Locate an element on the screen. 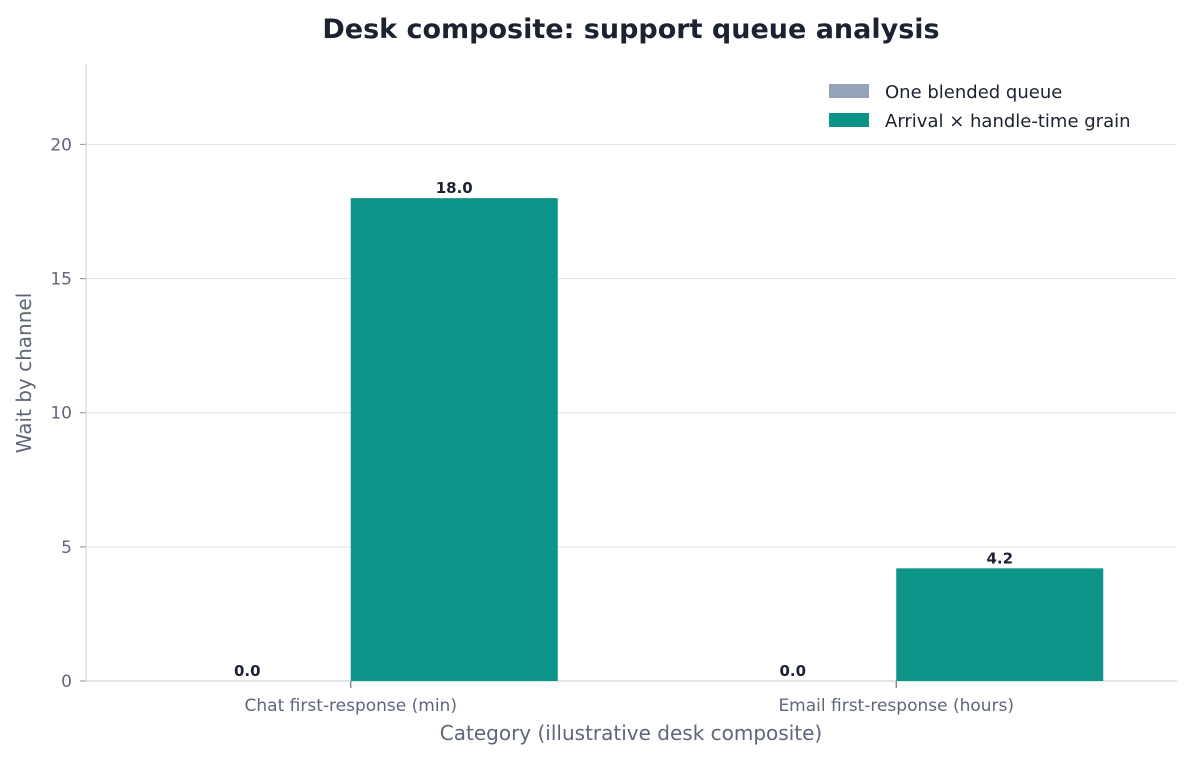  y-axis-label: Wait by channel is located at coordinates (24, 373).